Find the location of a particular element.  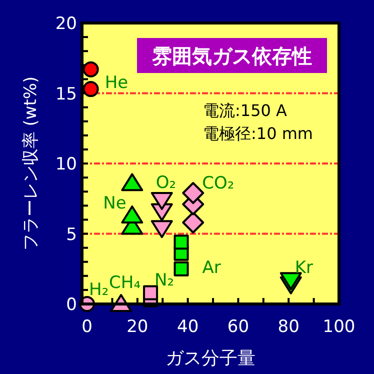

y-tick-label: 10 is located at coordinates (66, 164).